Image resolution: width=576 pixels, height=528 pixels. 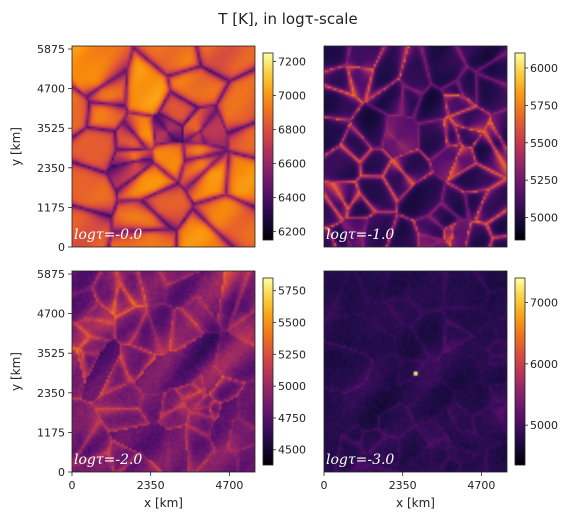 What do you see at coordinates (108, 235) in the screenshot?
I see `panel-label: logτ=-0.0` at bounding box center [108, 235].